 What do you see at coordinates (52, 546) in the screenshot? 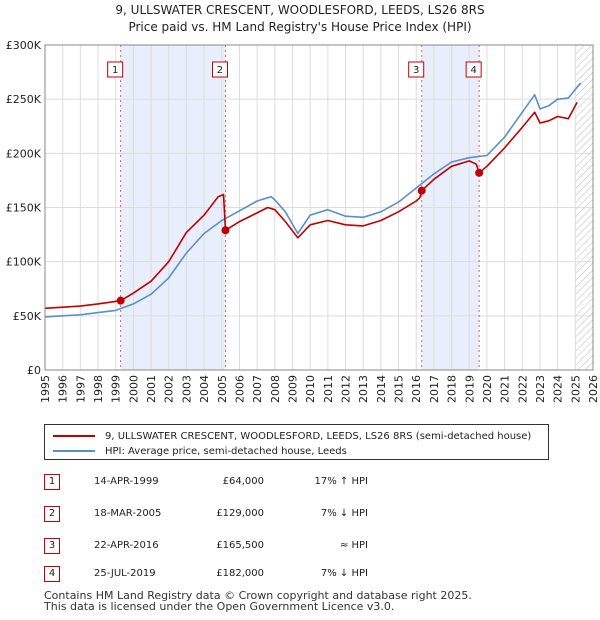
I see `sale-number-badge: 3` at bounding box center [52, 546].